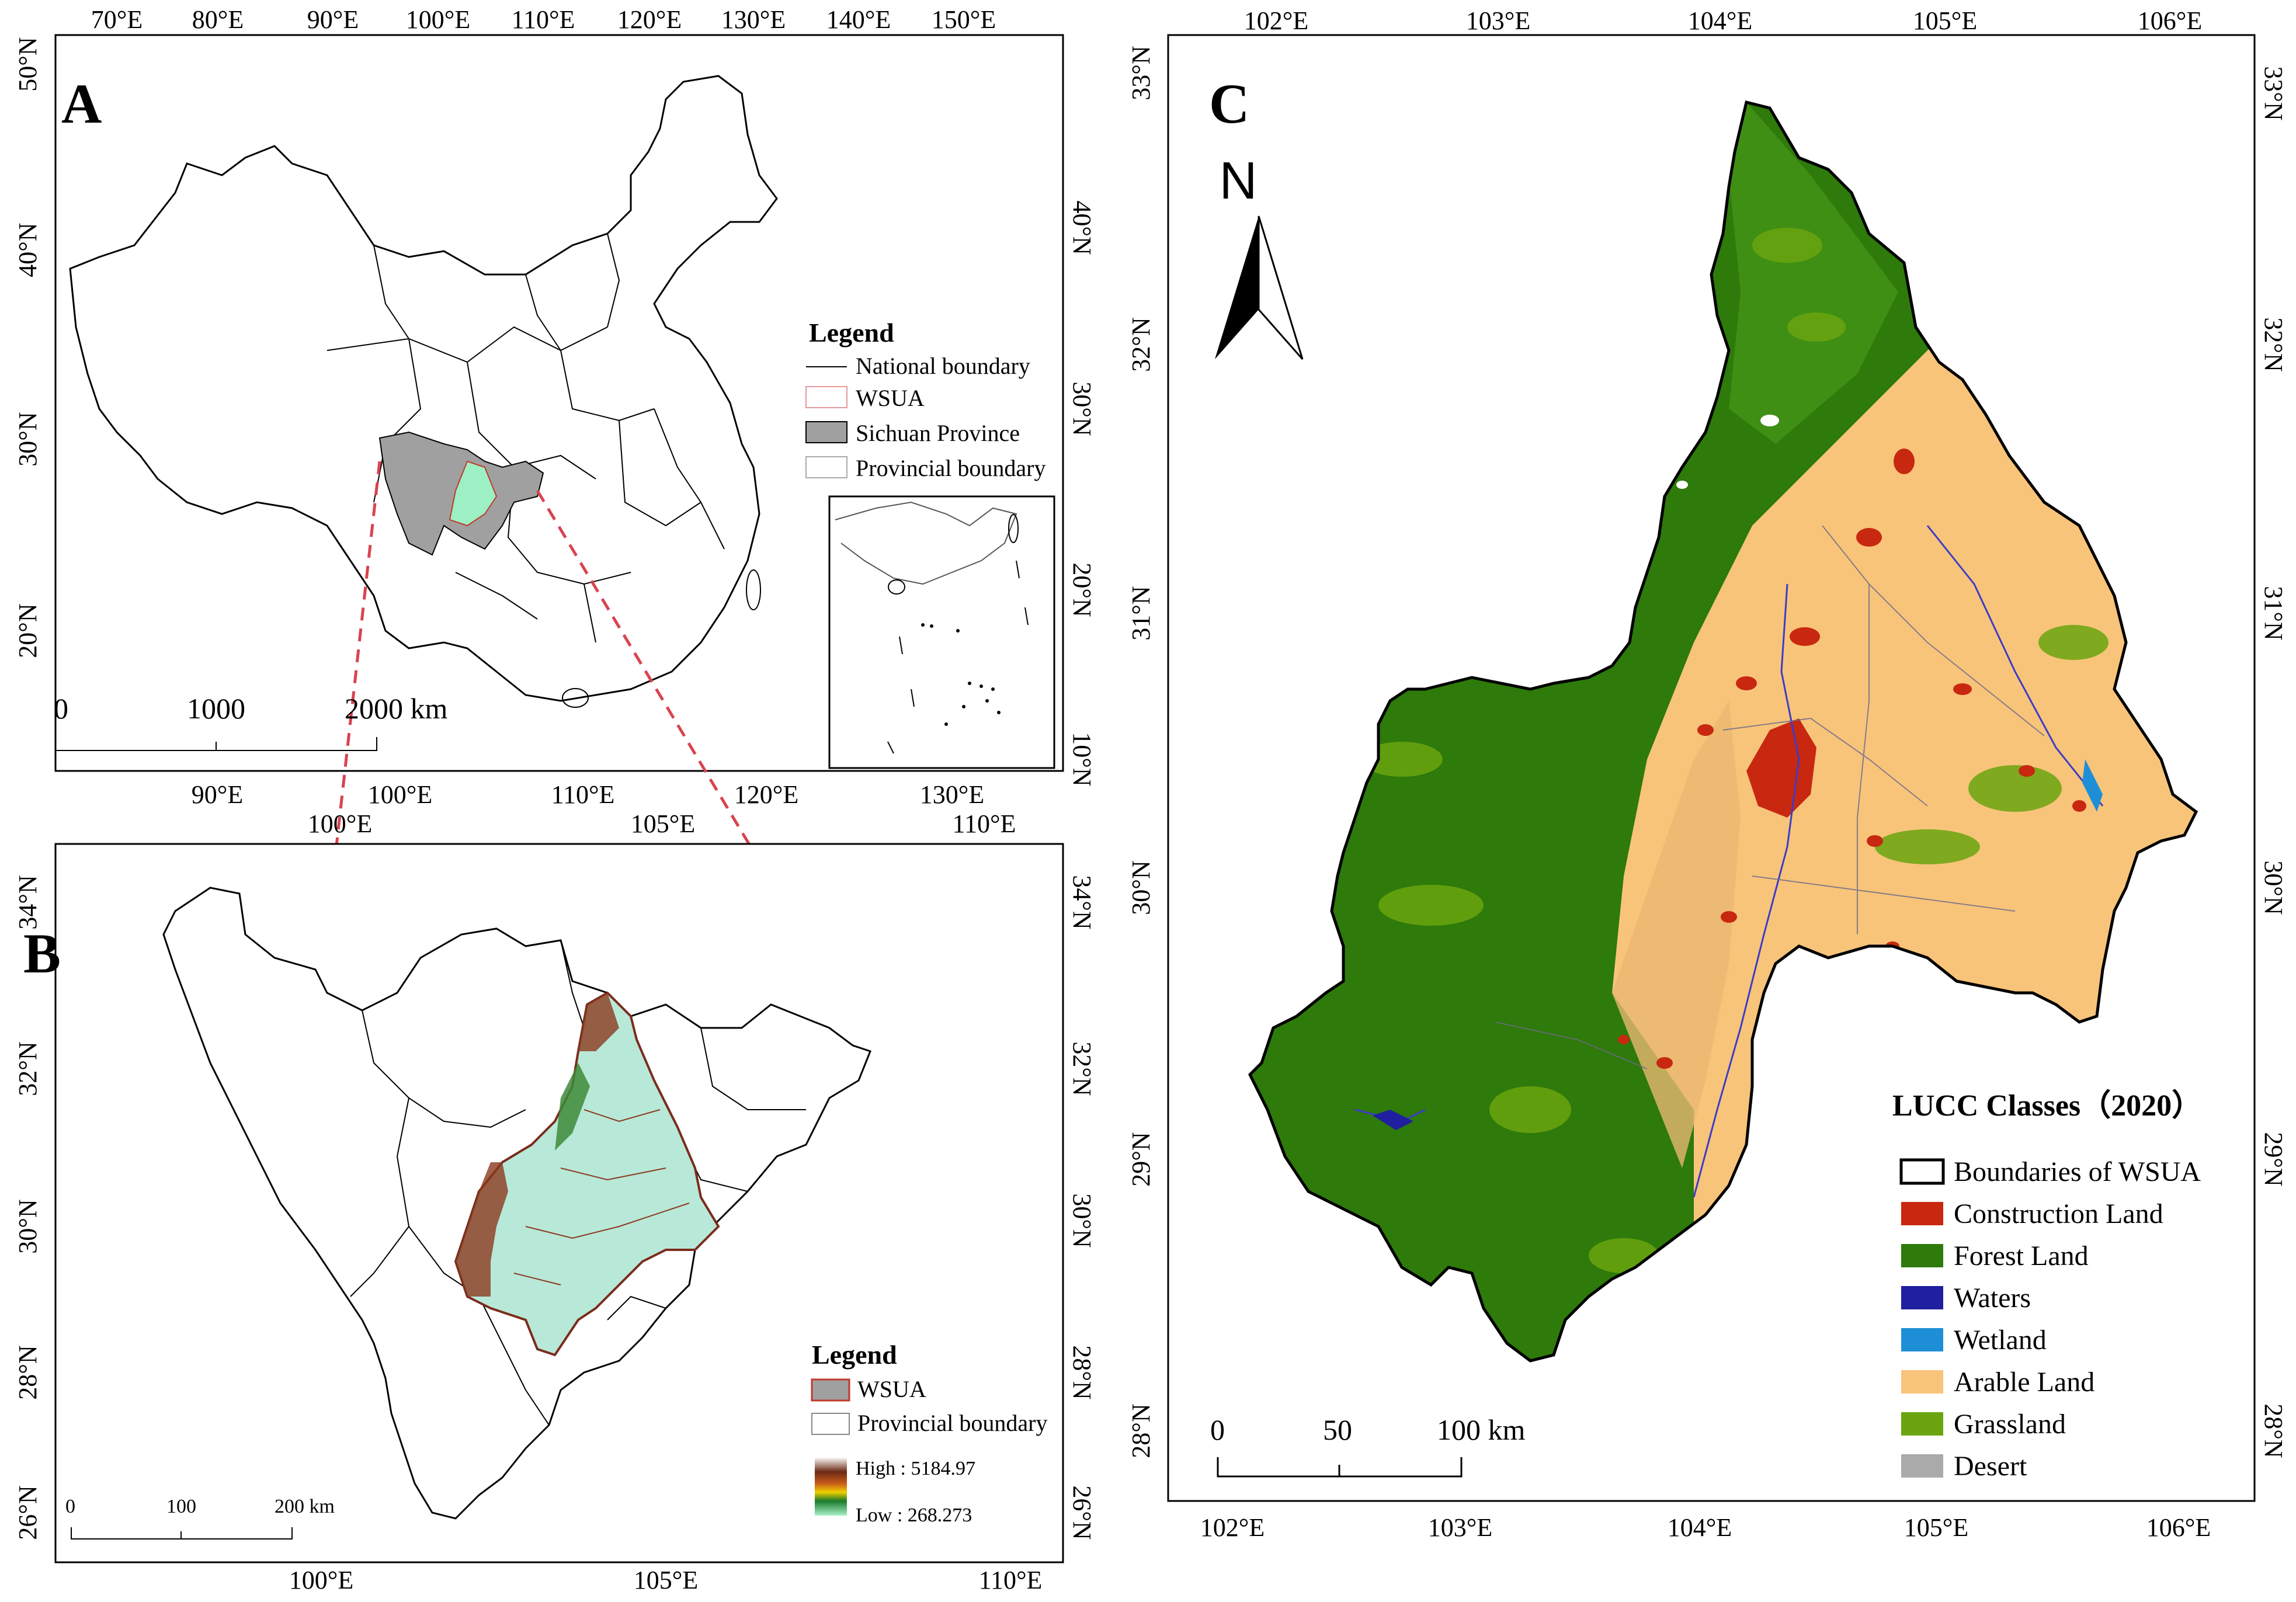 Image resolution: width=2296 pixels, height=1602 pixels. What do you see at coordinates (1229, 103) in the screenshot?
I see `panel-c-label: C` at bounding box center [1229, 103].